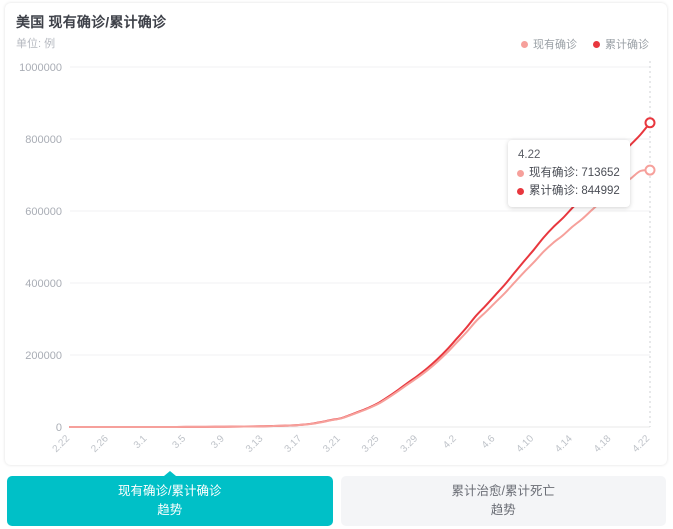 The image size is (673, 529). I want to click on svg-text: 4.14, so click(564, 444).